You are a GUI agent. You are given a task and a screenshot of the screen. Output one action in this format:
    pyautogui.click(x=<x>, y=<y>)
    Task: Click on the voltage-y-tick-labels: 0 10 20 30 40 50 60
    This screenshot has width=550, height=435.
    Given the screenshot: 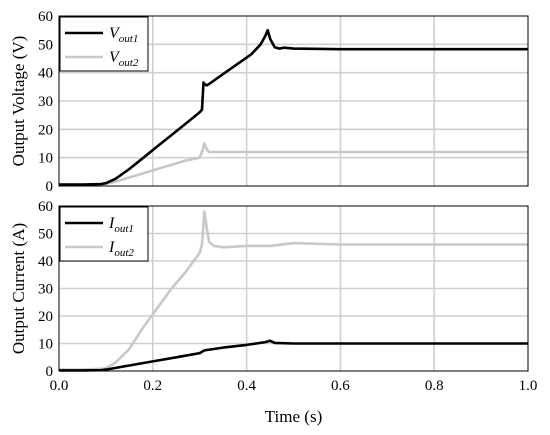 What is the action you would take?
    pyautogui.click(x=45, y=102)
    